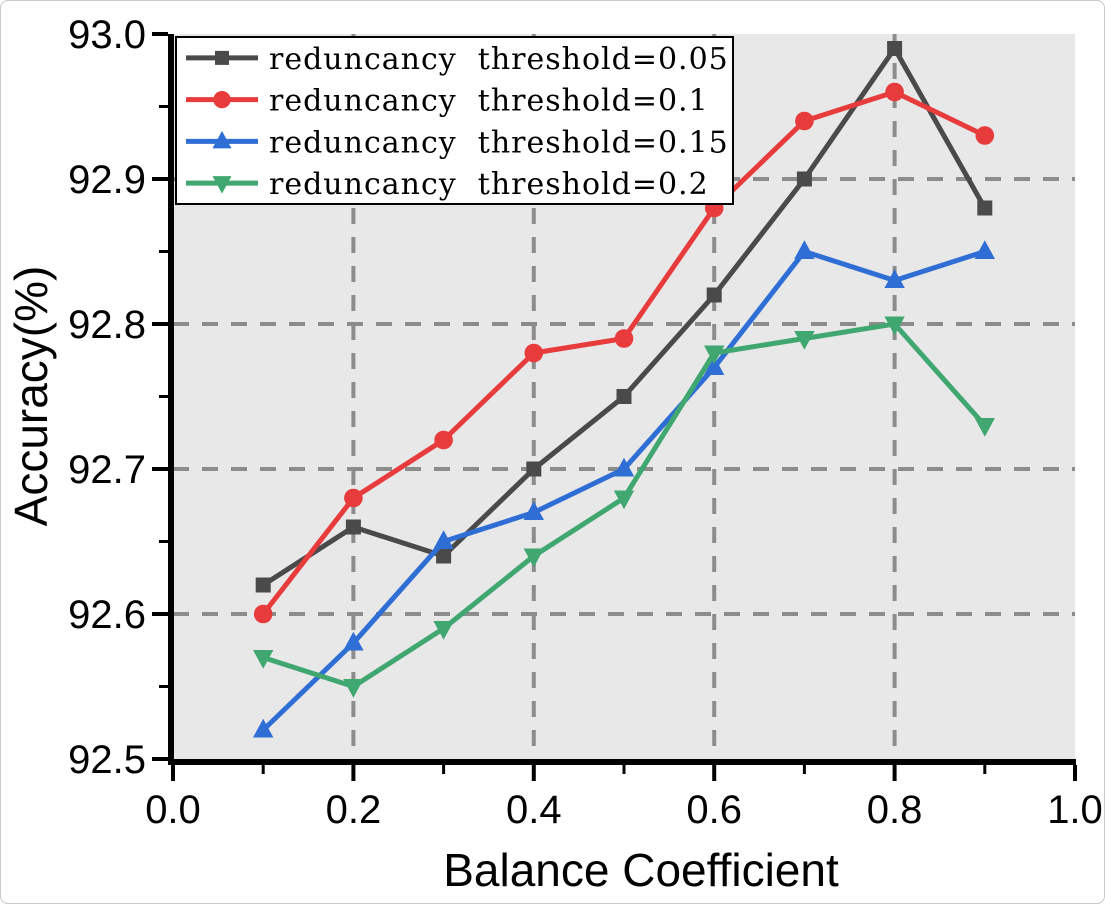  Describe the element at coordinates (107, 325) in the screenshot. I see `y-tick-label: 92.8` at that location.